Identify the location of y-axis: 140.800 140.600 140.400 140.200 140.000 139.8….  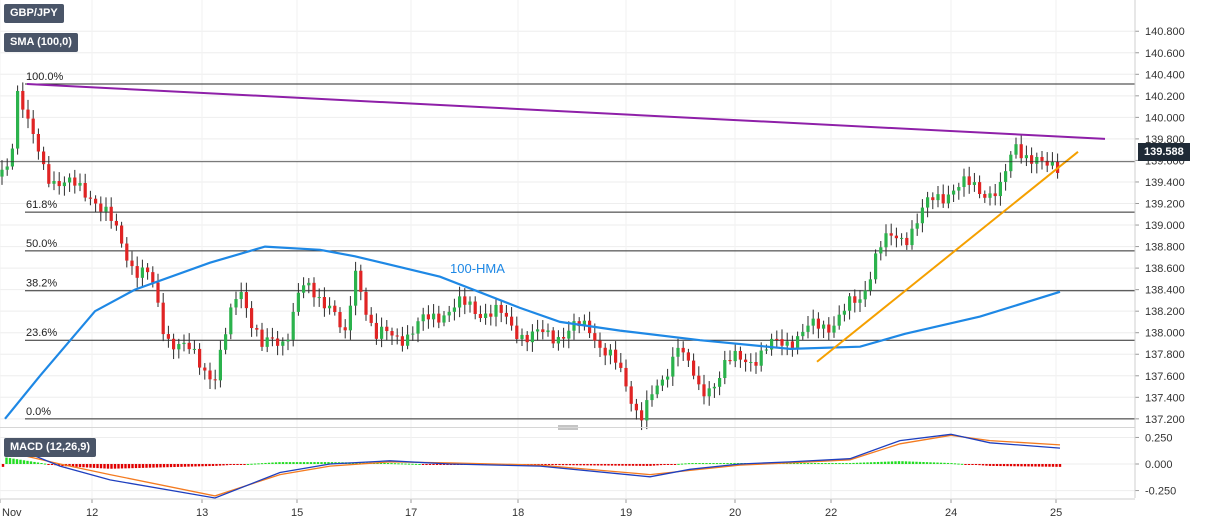
(1160, 262).